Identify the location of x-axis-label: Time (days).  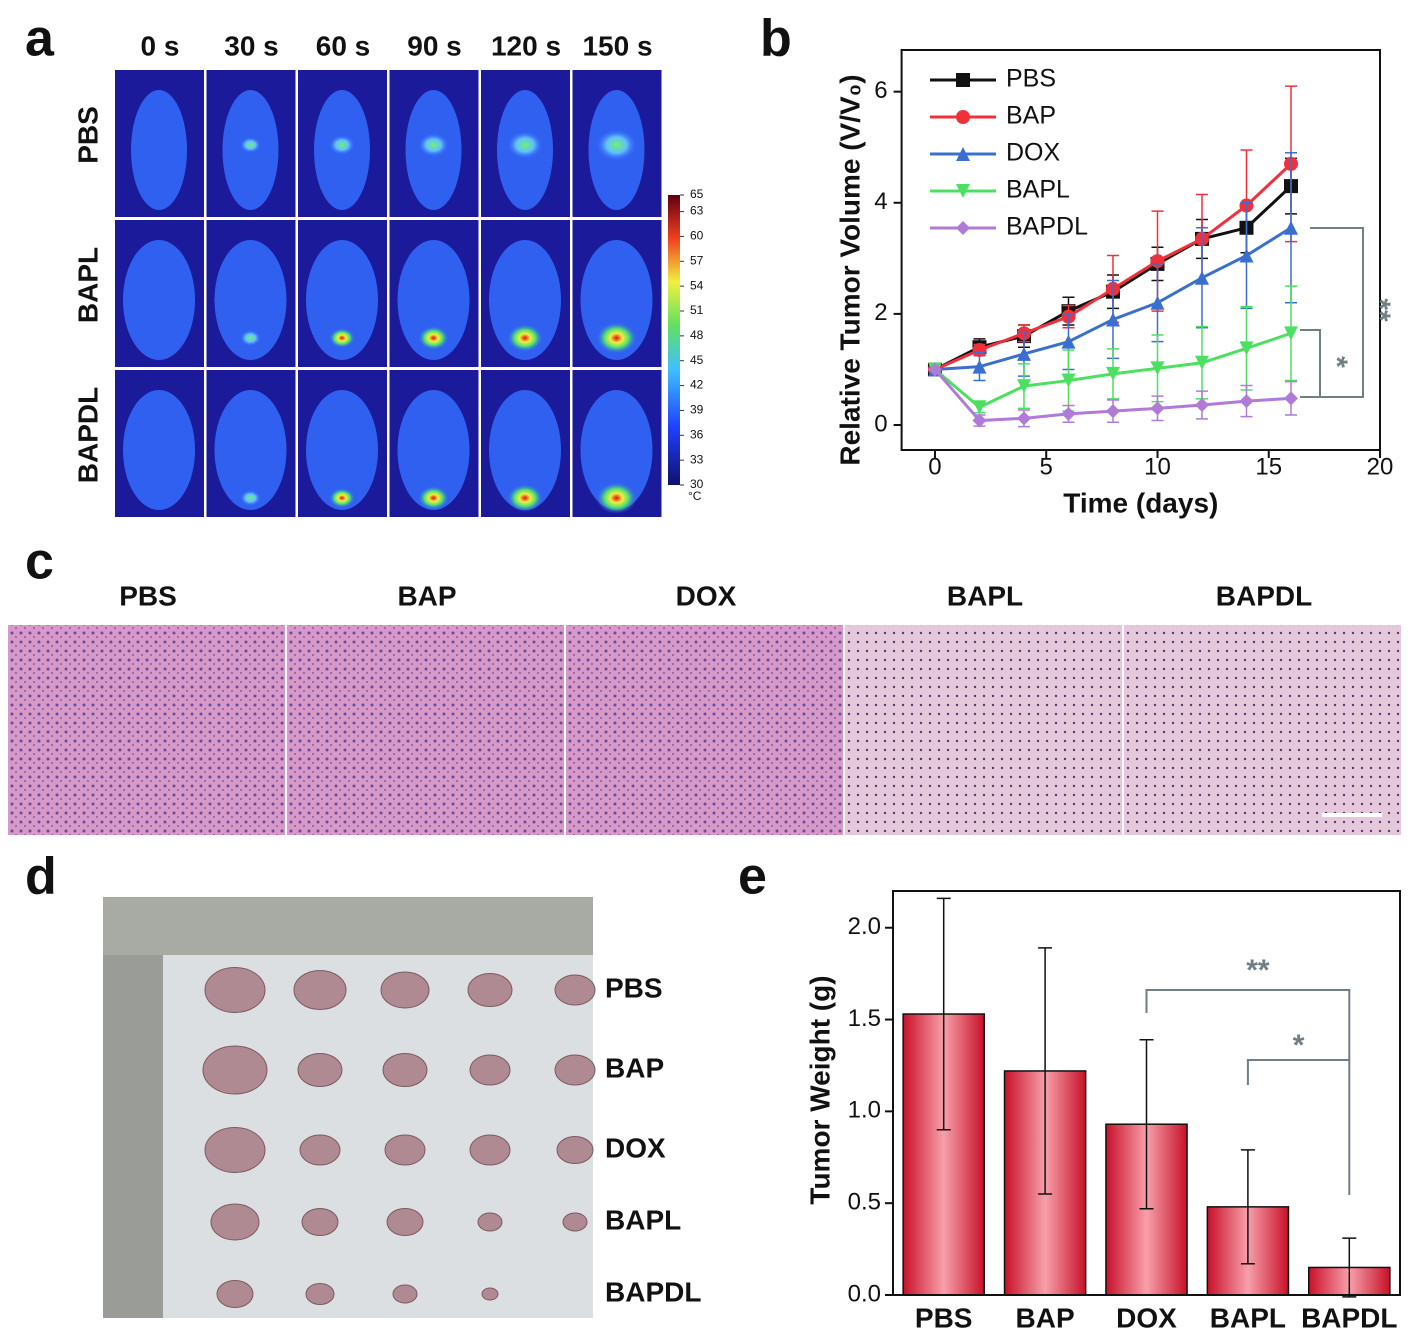
(1140, 502).